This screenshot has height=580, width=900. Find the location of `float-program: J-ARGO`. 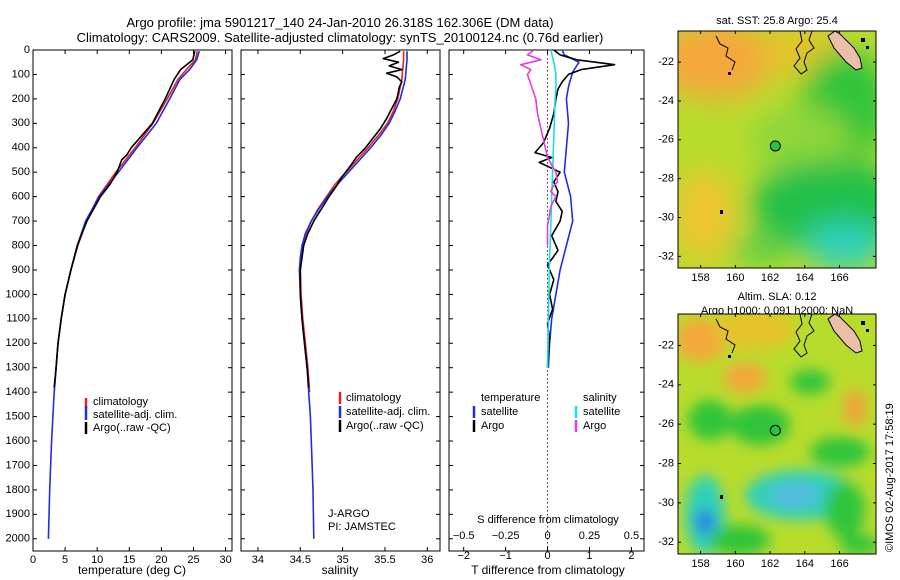

float-program: J-ARGO is located at coordinates (349, 514).